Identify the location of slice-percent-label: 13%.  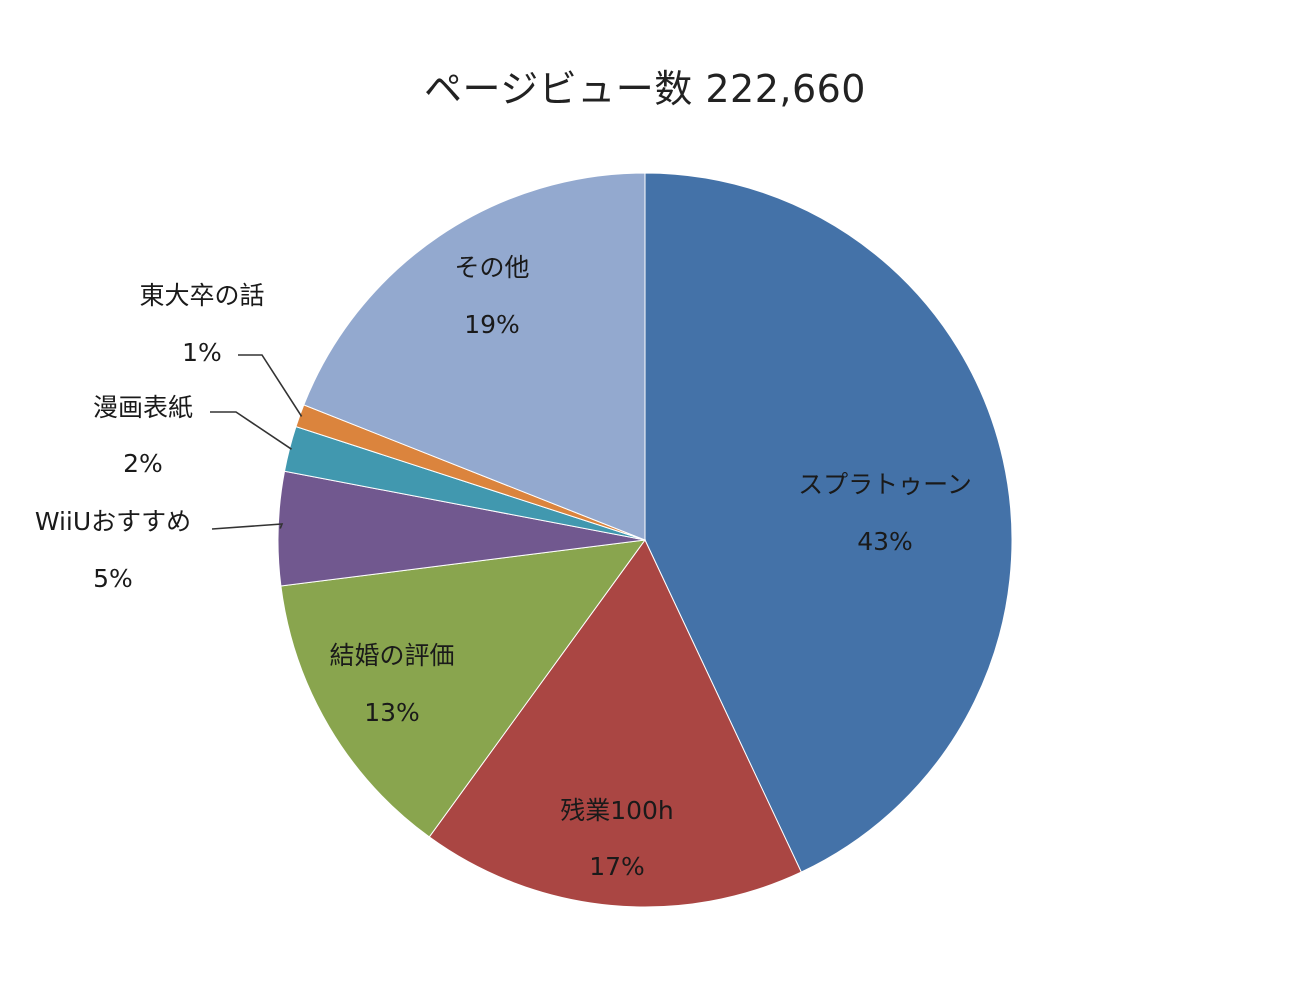
(392, 712).